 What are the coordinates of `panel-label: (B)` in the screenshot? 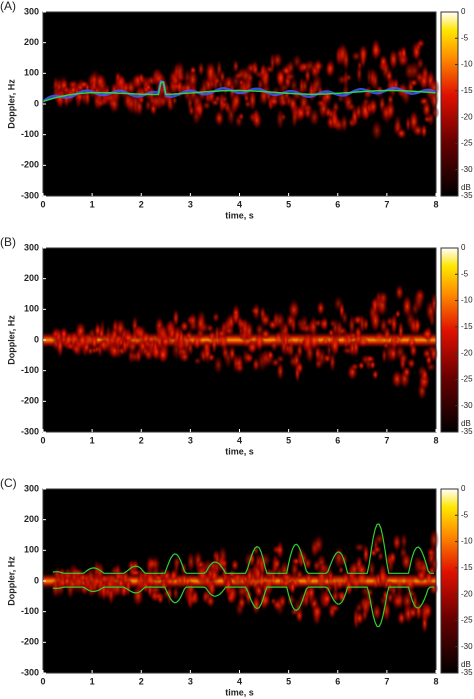 It's located at (8, 242).